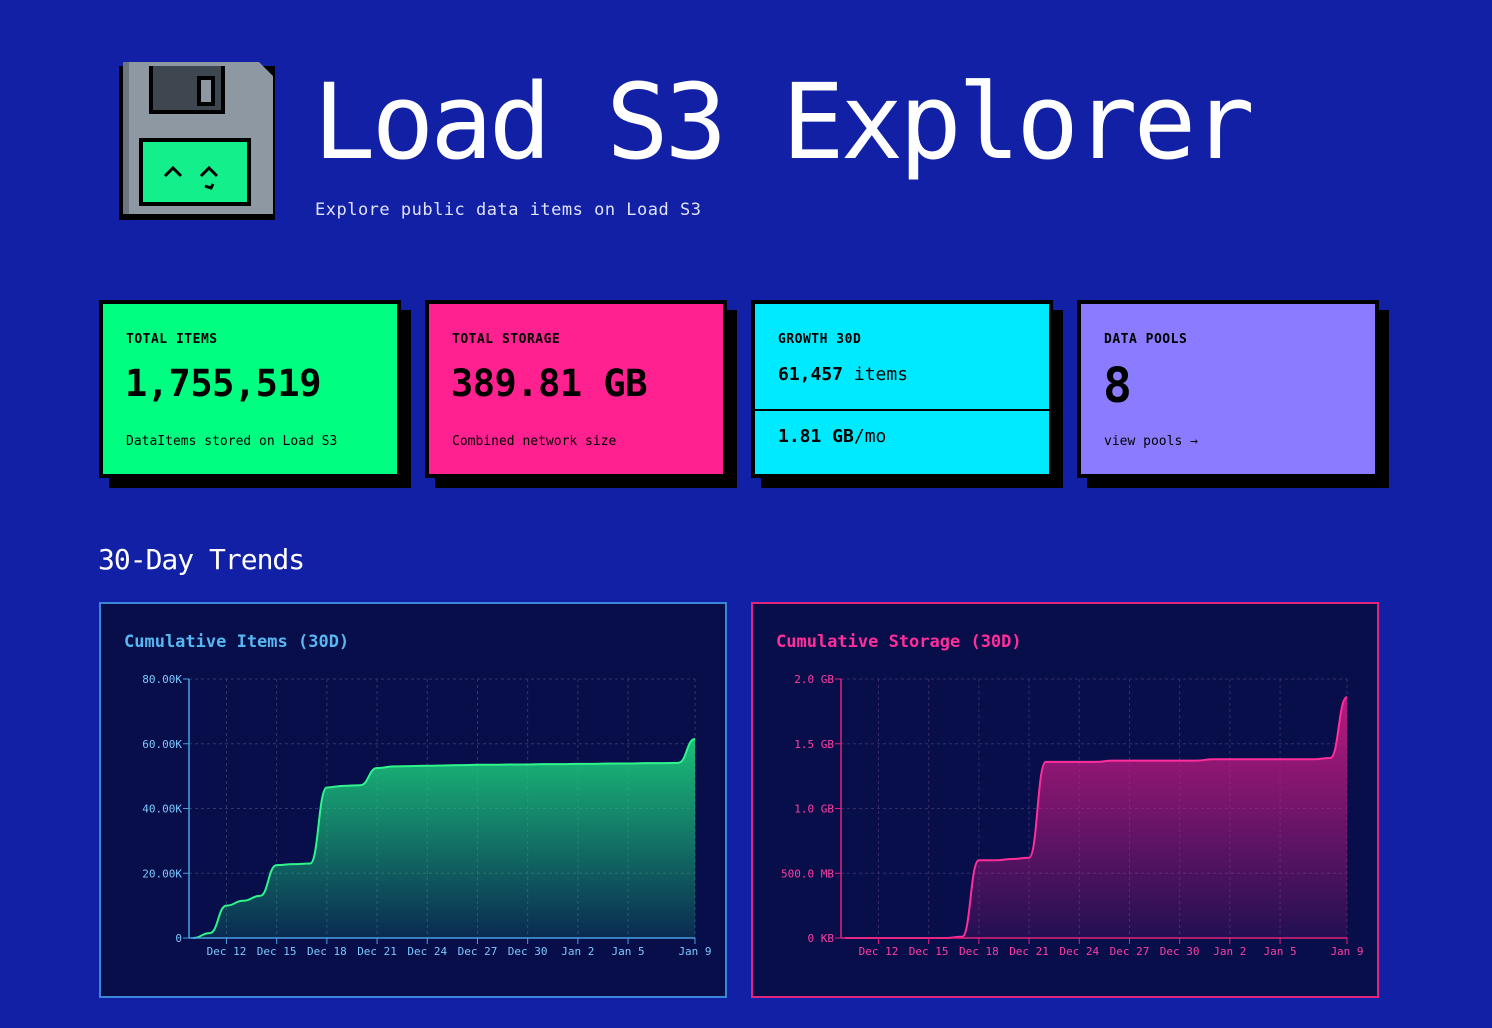 The height and width of the screenshot is (1028, 1492). Describe the element at coordinates (902, 410) in the screenshot. I see `growth-divider` at that location.